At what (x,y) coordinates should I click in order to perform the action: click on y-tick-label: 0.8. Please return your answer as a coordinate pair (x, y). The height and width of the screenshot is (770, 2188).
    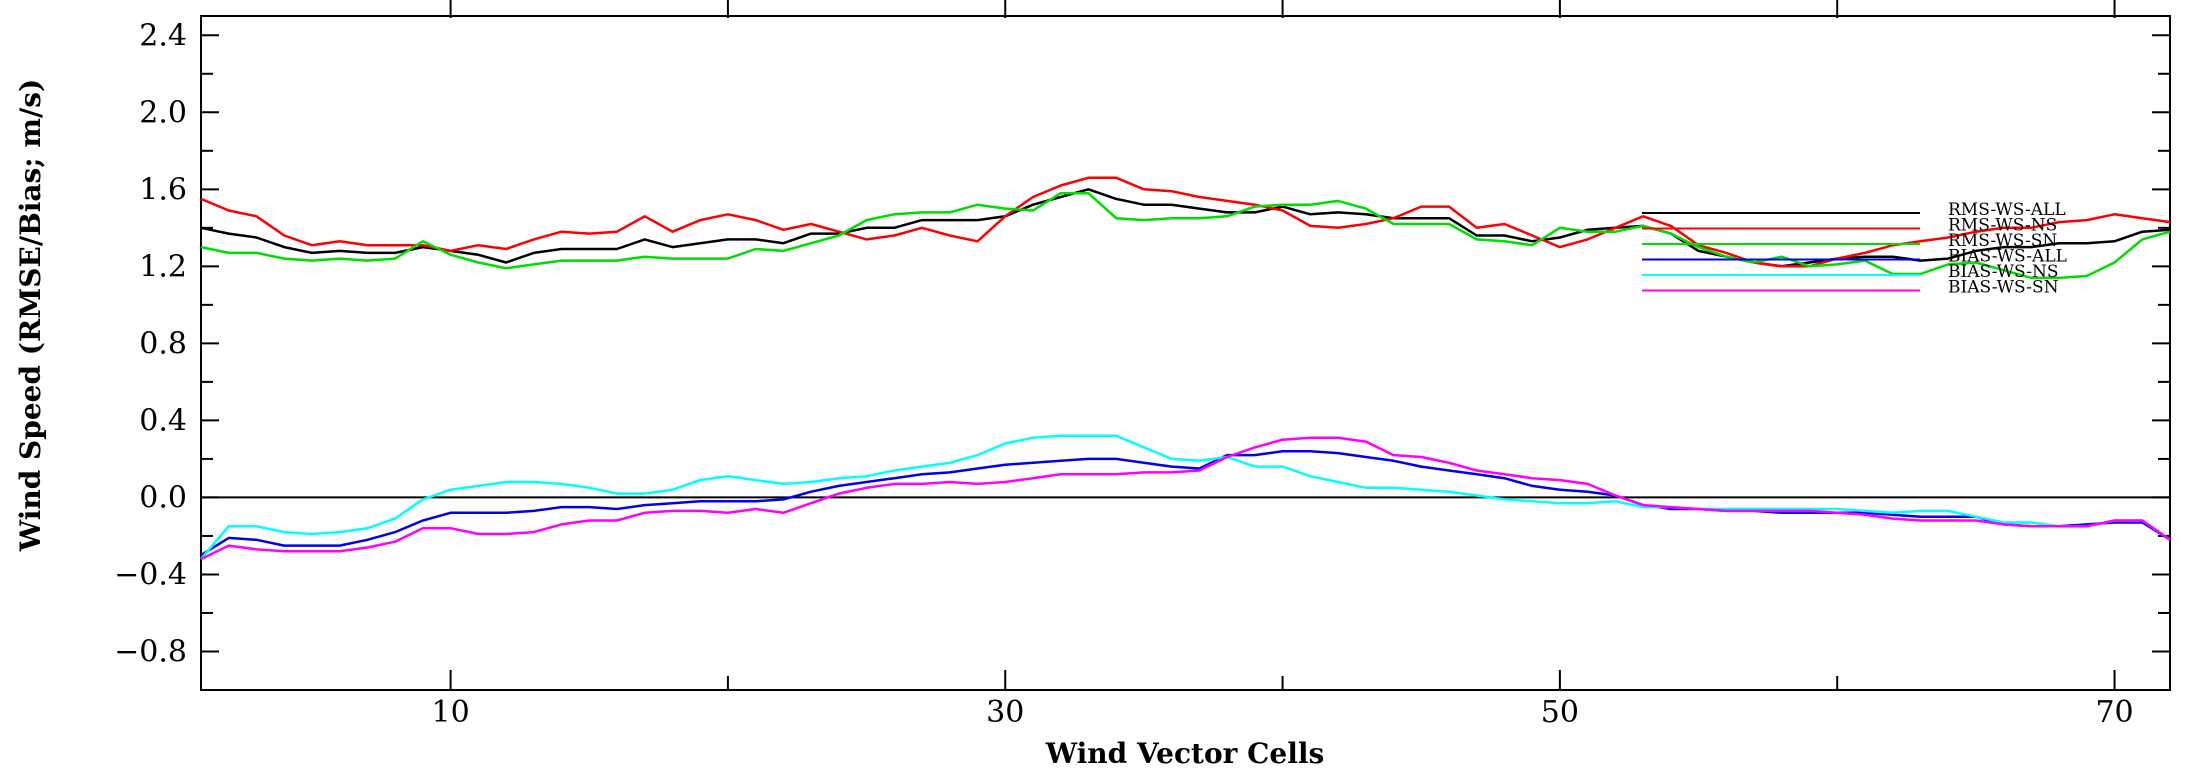
    Looking at the image, I should click on (163, 343).